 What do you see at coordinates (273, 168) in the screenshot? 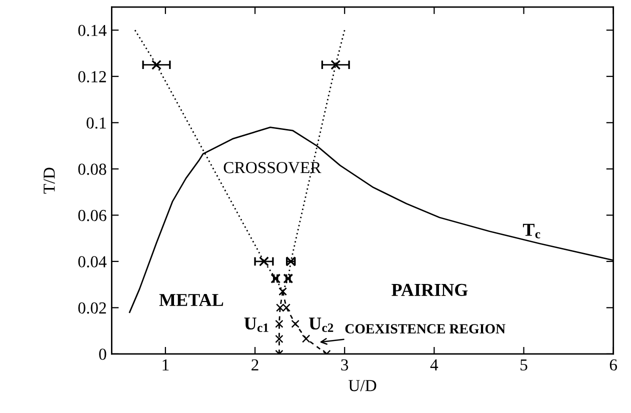
I see `annotation: CROSSOVER` at bounding box center [273, 168].